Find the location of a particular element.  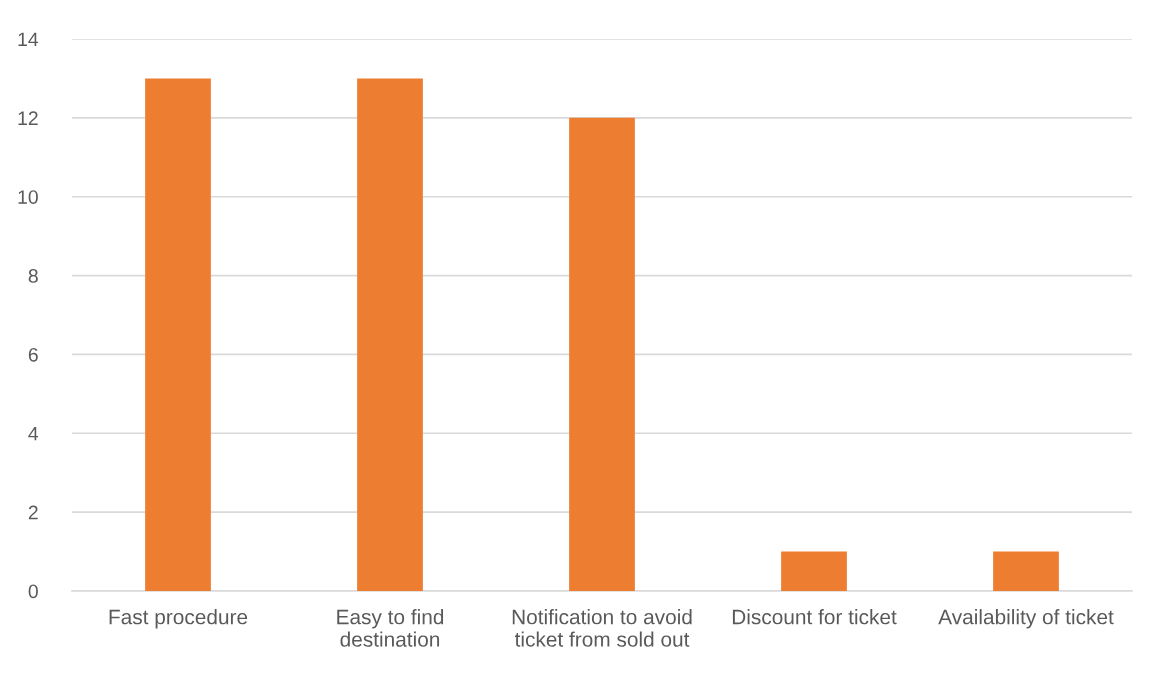

y-tick-label: 0 is located at coordinates (33, 591).